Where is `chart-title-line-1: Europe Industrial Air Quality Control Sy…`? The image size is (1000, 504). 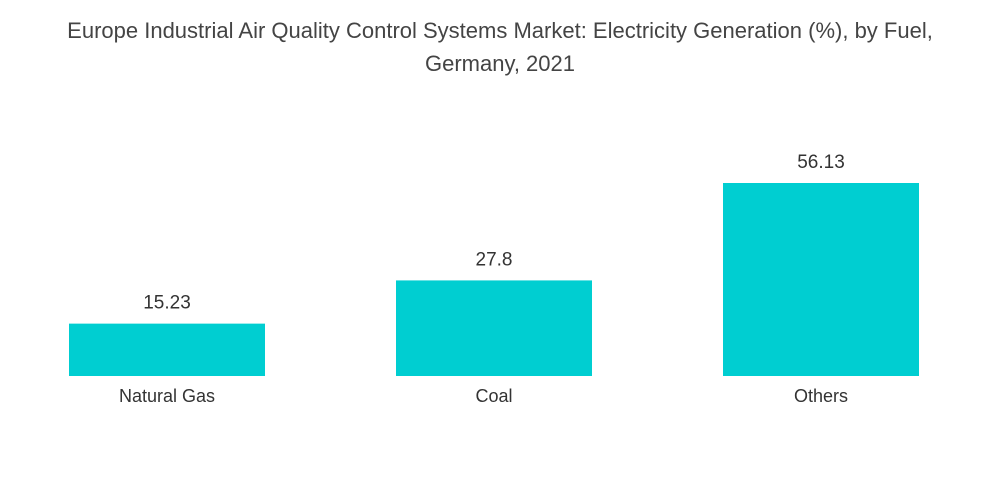
chart-title-line-1: Europe Industrial Air Quality Control Sy… is located at coordinates (500, 30).